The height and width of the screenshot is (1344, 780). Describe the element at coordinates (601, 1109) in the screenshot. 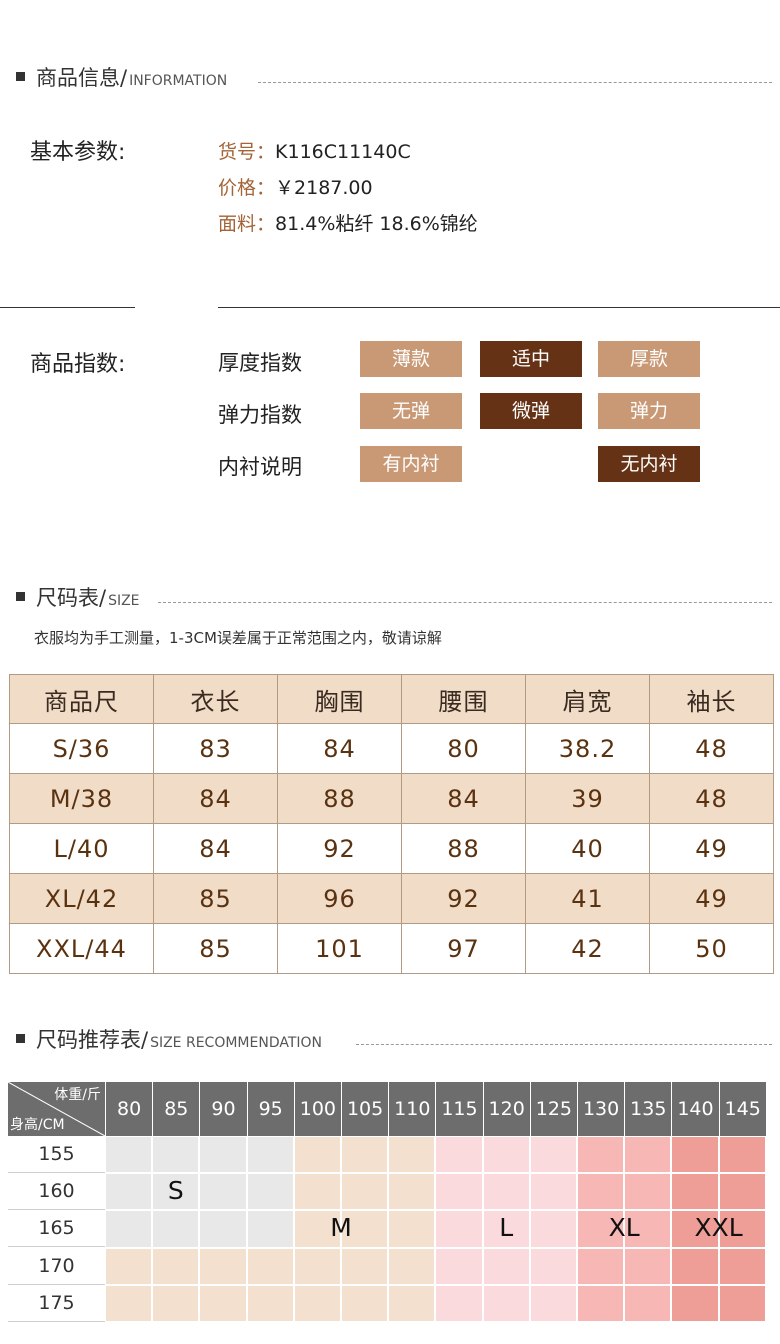

I see `weight-header-130: 130` at that location.